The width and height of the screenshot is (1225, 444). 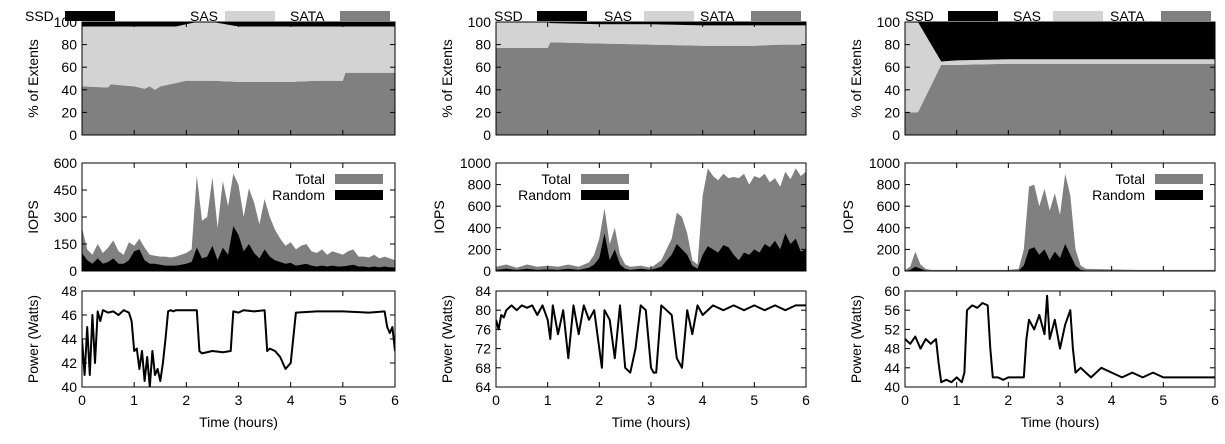 I want to click on y-tick-label: 56, so click(x=892, y=310).